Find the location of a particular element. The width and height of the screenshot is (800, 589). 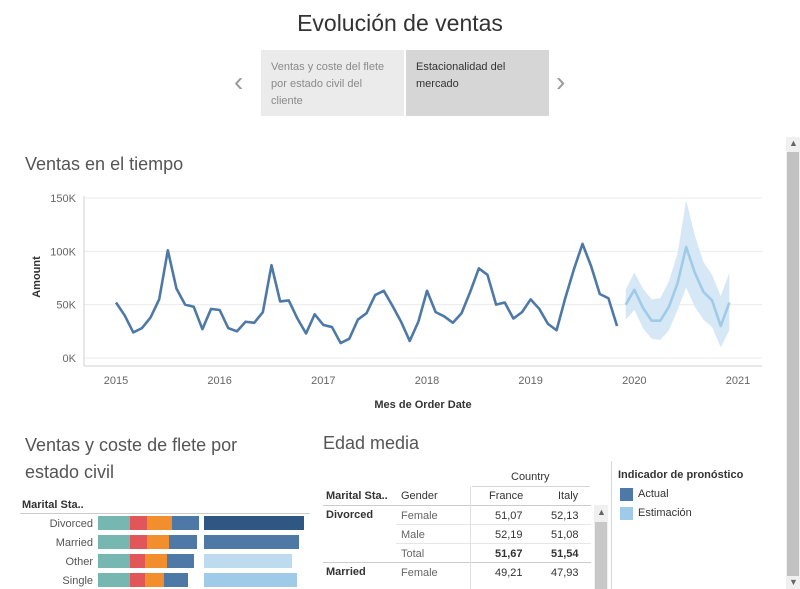

table-row-gender: Total is located at coordinates (413, 554).